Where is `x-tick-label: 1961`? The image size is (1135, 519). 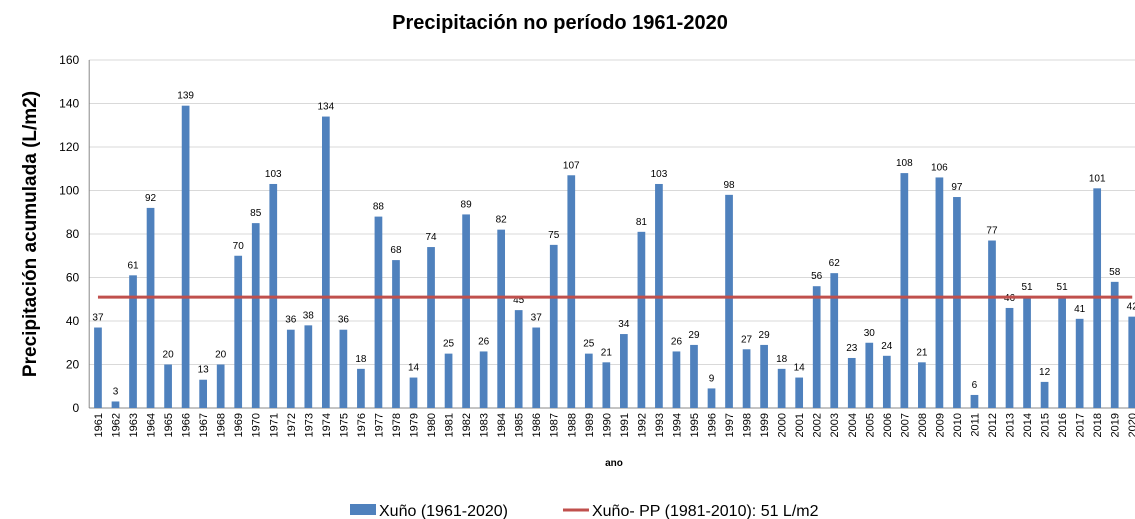
x-tick-label: 1961 is located at coordinates (99, 425).